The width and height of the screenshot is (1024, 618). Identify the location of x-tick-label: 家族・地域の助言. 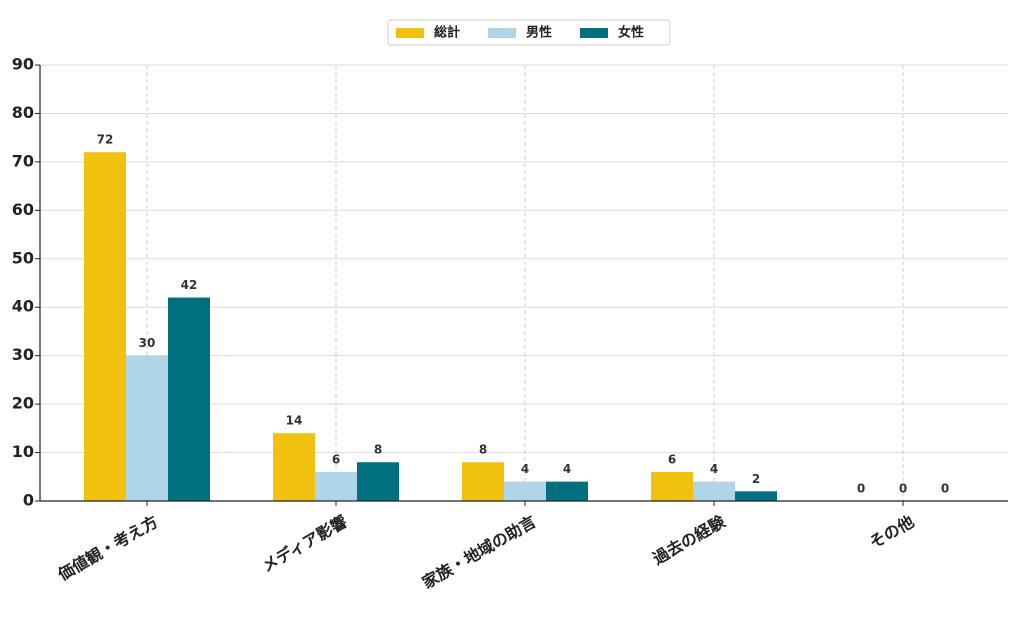
(479, 552).